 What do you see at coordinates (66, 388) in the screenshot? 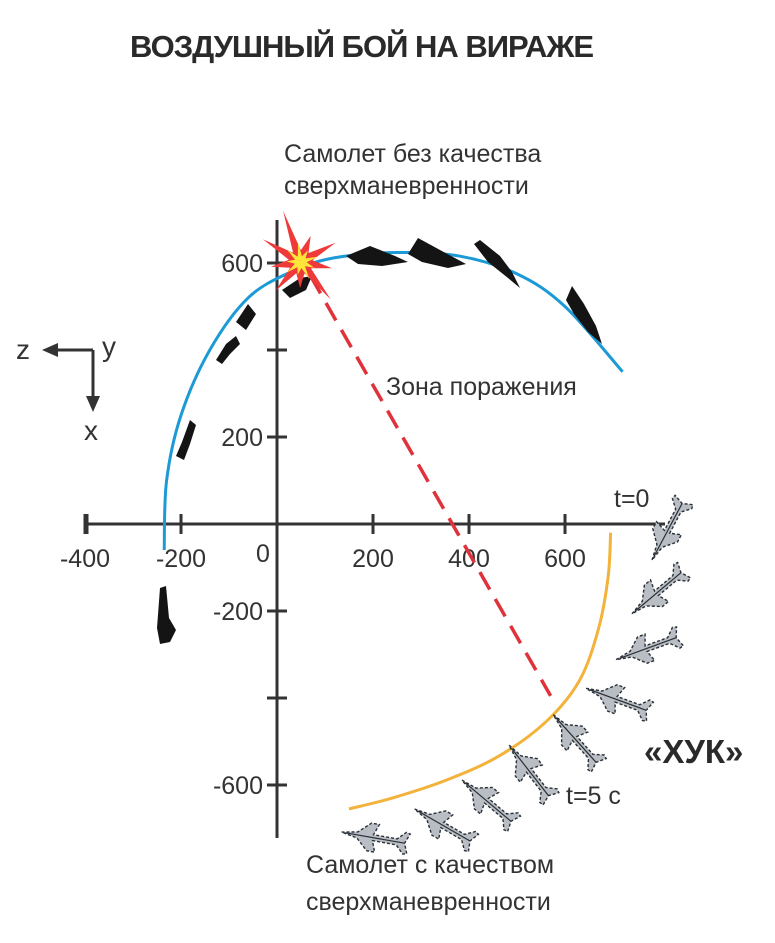
I see `coordinate-legend: z y x` at bounding box center [66, 388].